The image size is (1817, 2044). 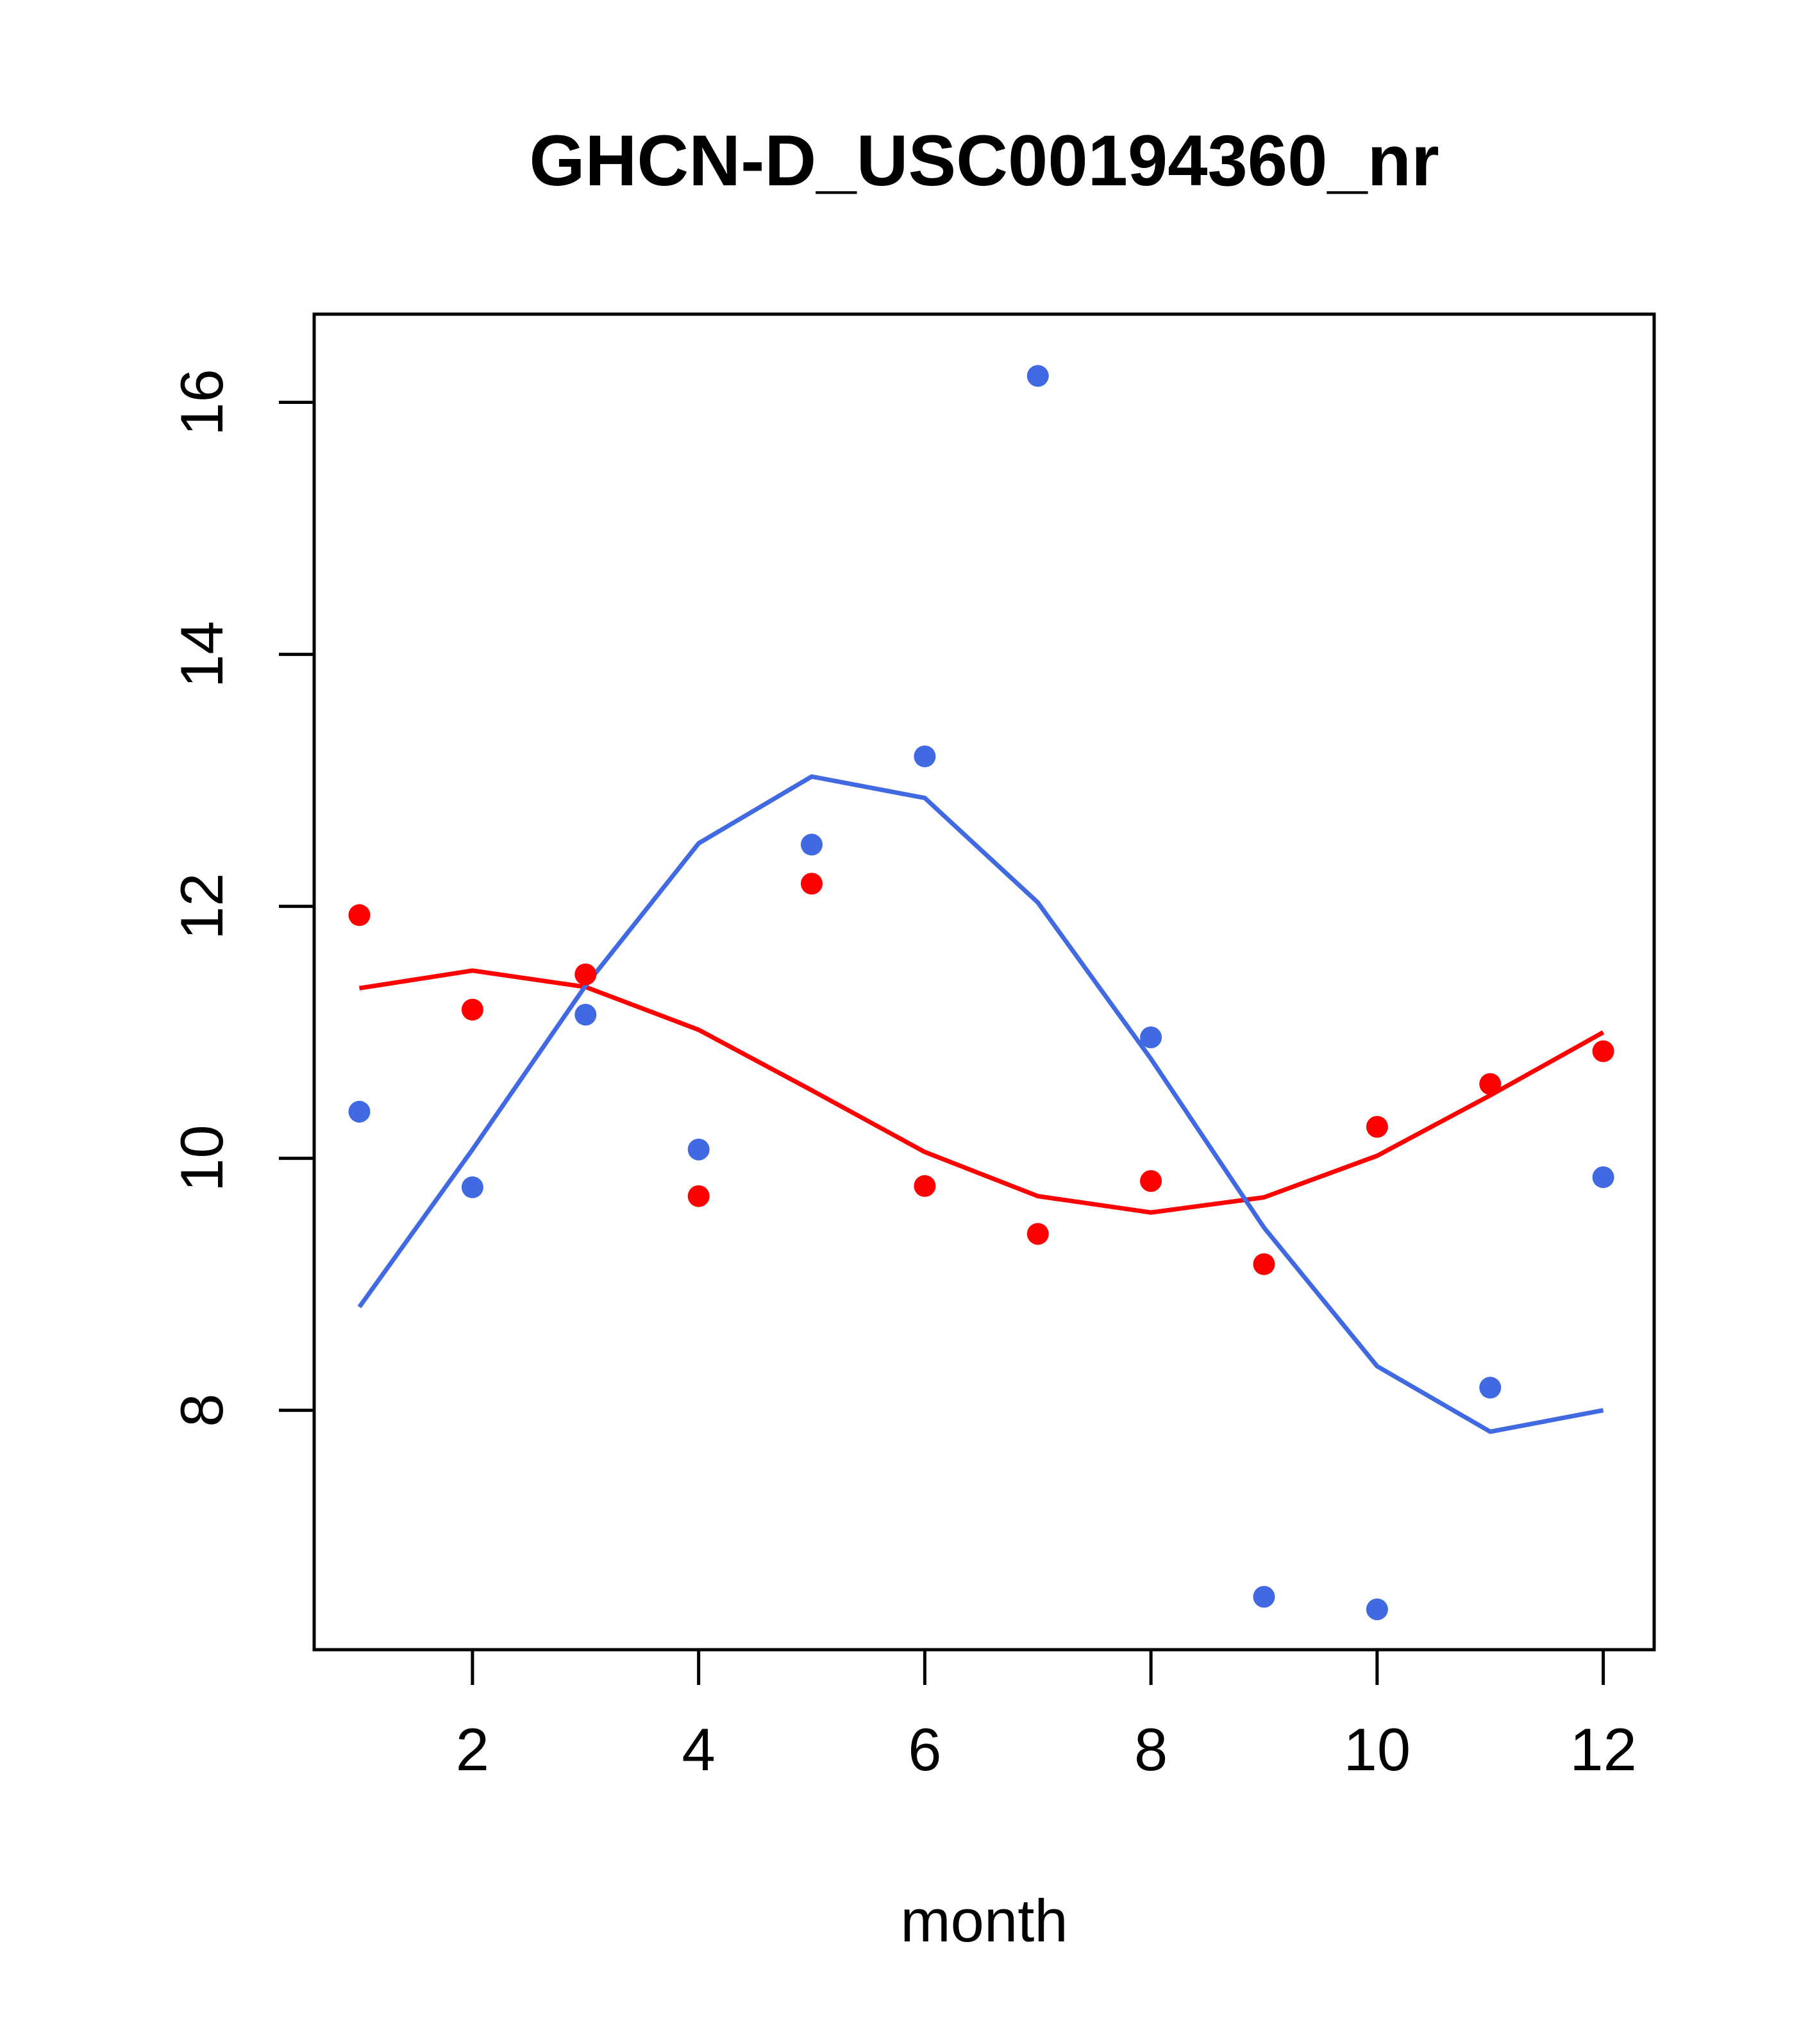 I want to click on x-axis-label: month, so click(x=984, y=1920).